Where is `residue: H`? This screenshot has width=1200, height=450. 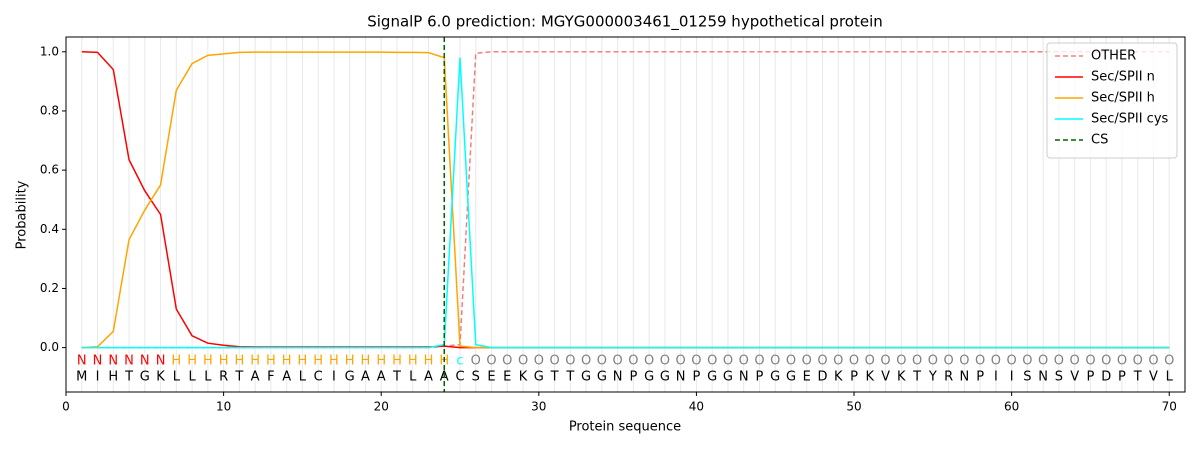
residue: H is located at coordinates (113, 377).